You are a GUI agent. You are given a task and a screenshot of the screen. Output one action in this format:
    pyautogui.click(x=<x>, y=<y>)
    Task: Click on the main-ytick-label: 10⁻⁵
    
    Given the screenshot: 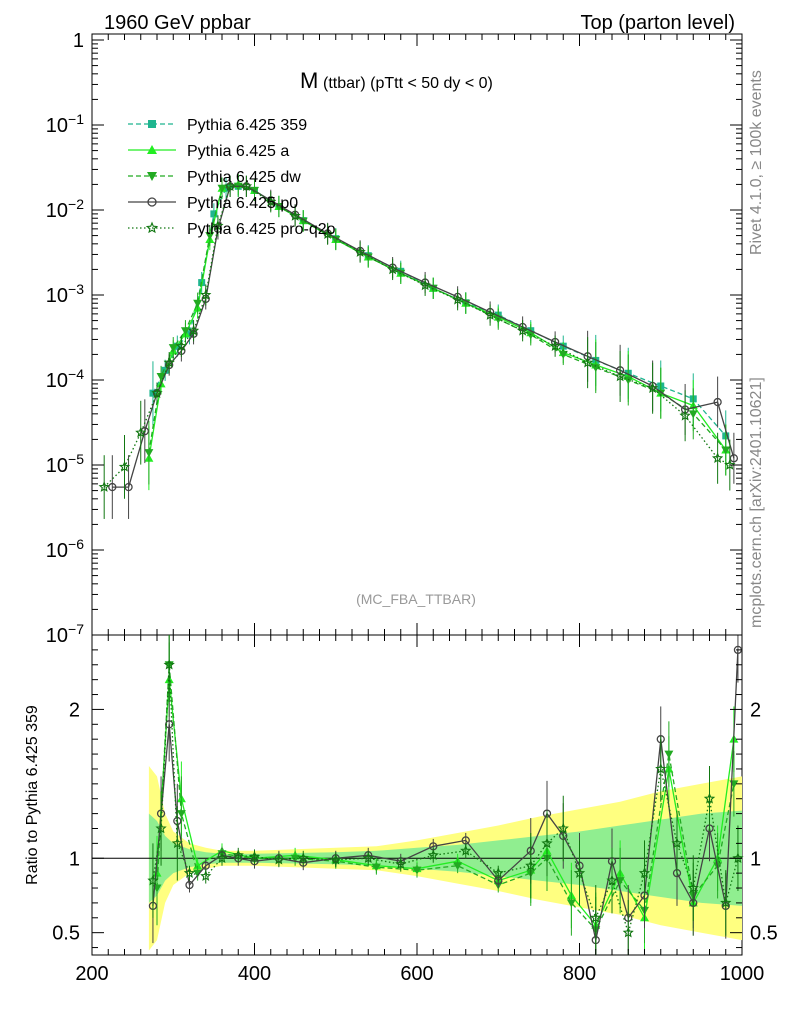 What is the action you would take?
    pyautogui.click(x=65, y=464)
    